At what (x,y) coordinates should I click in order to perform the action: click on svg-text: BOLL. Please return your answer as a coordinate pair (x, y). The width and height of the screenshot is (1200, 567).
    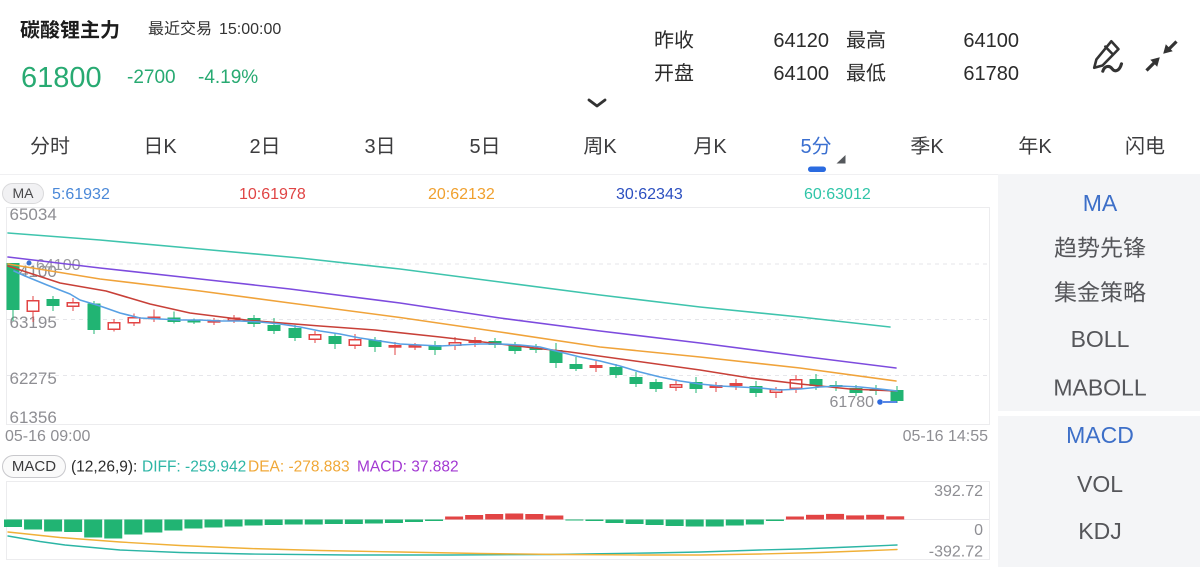
    Looking at the image, I should click on (1100, 339).